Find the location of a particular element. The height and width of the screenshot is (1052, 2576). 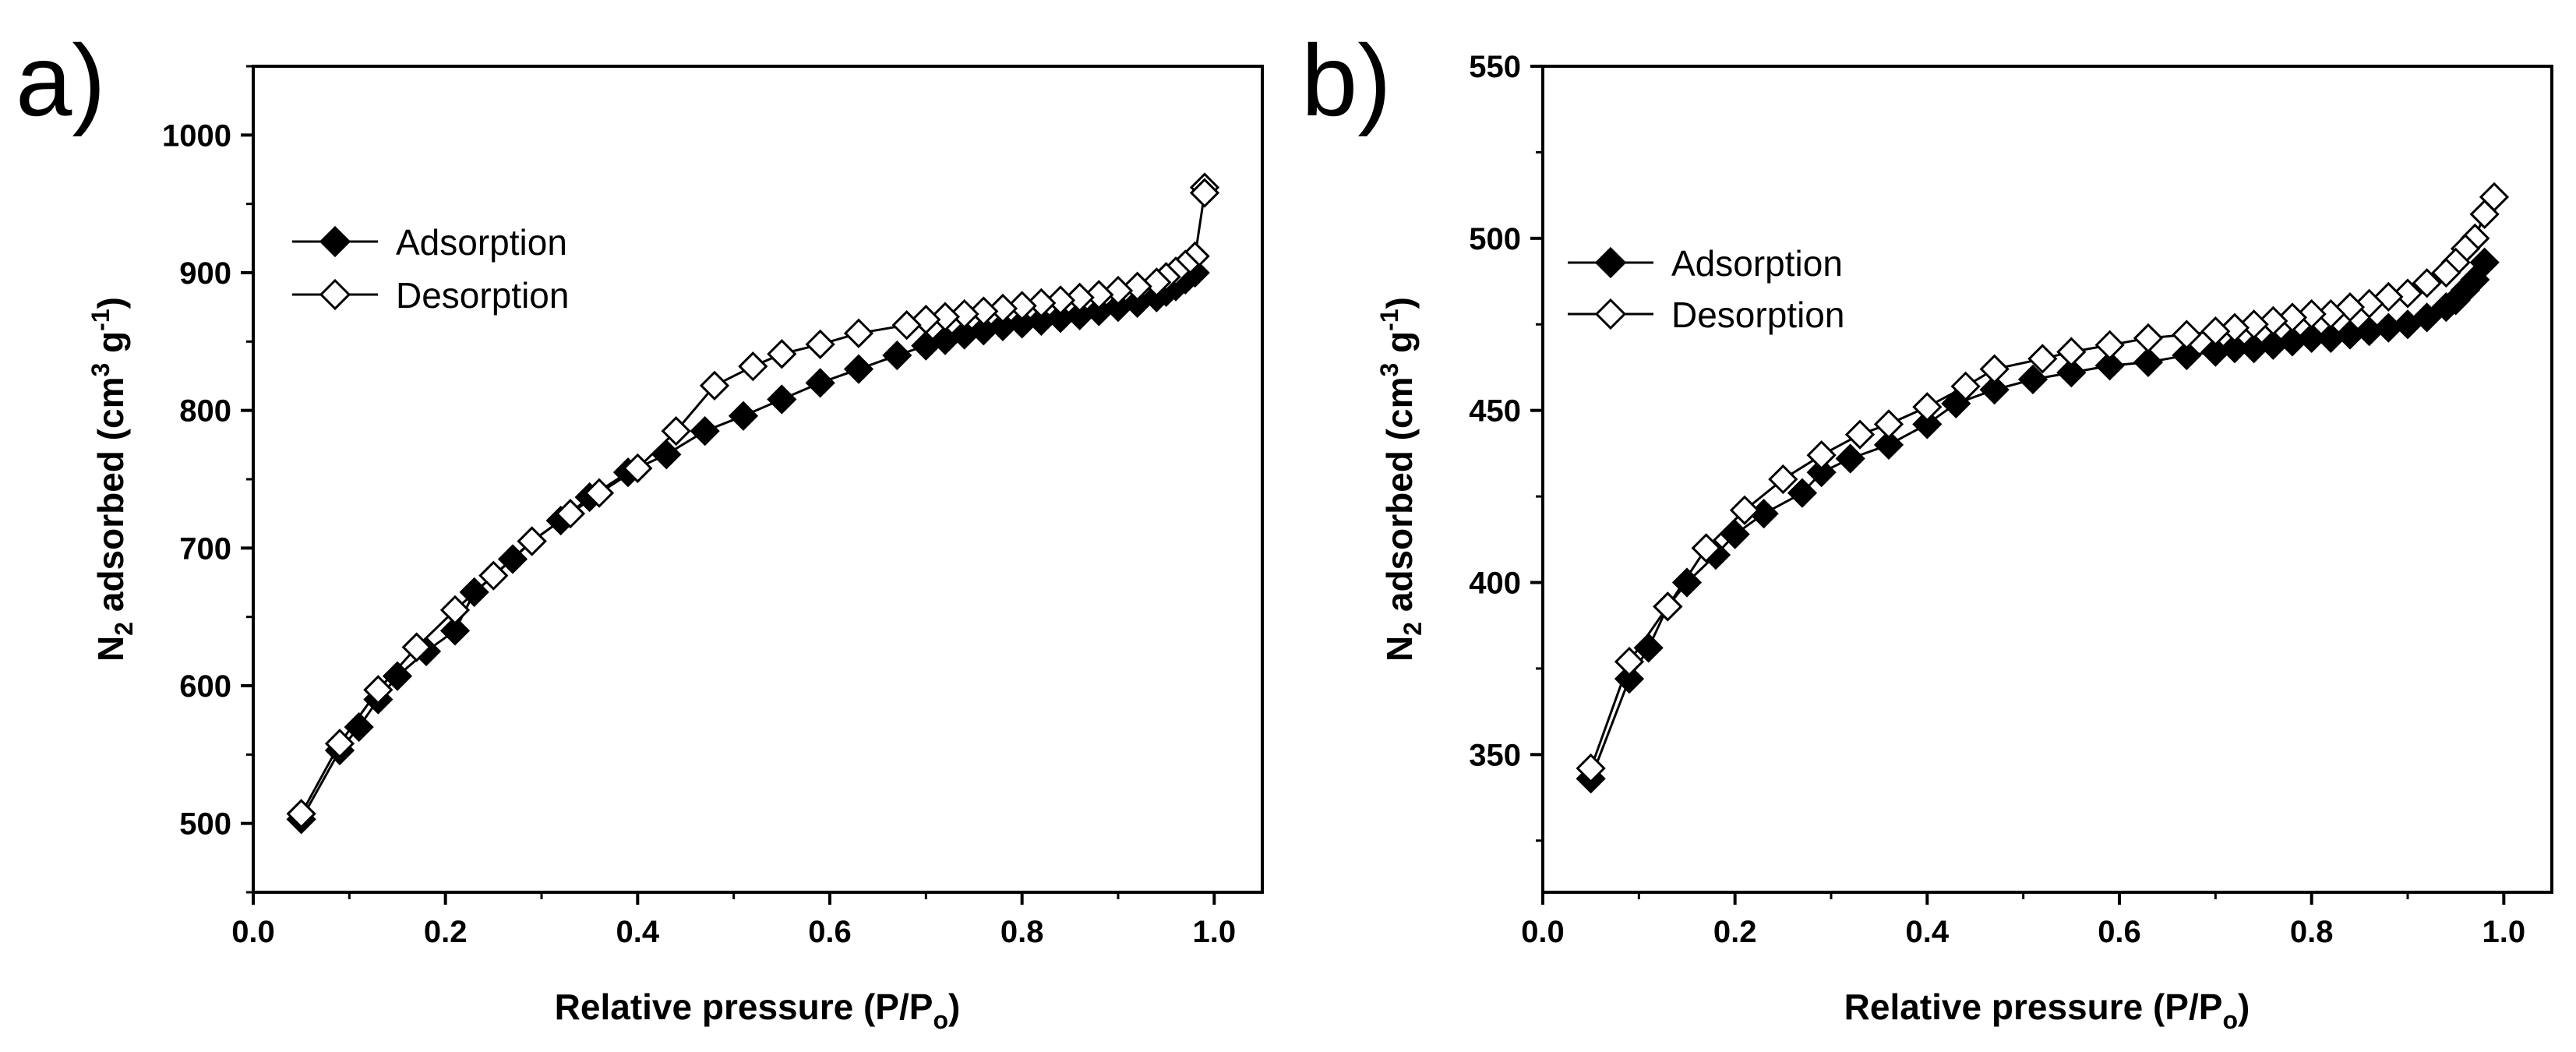

y-tick-label-a-4: 900 is located at coordinates (205, 273).